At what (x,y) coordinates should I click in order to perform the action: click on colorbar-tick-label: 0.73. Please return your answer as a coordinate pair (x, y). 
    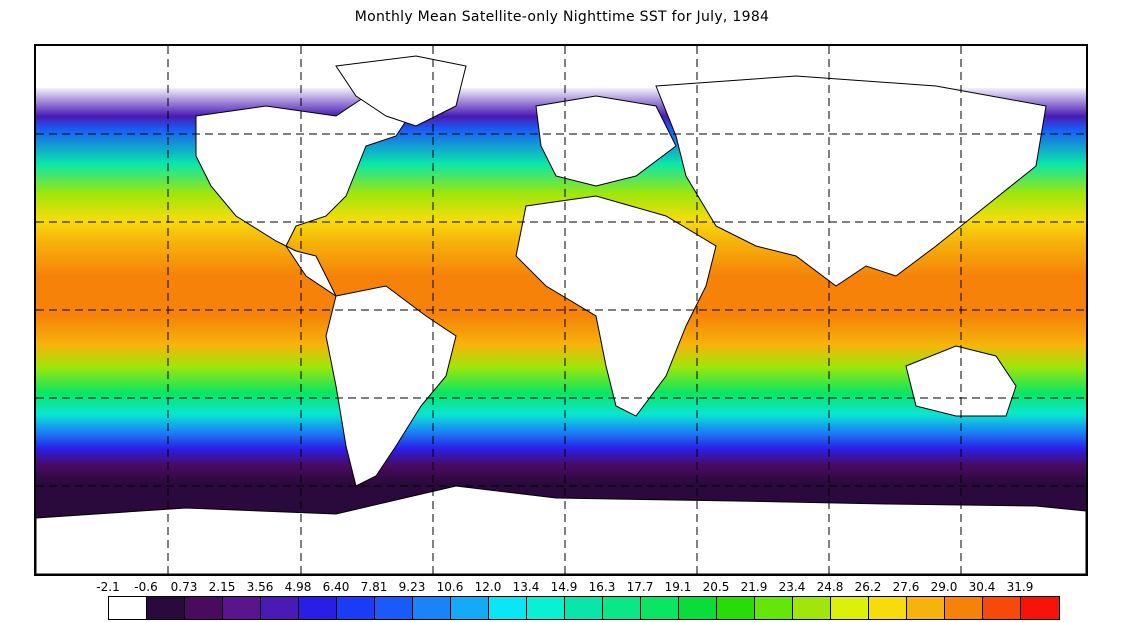
    Looking at the image, I should click on (184, 587).